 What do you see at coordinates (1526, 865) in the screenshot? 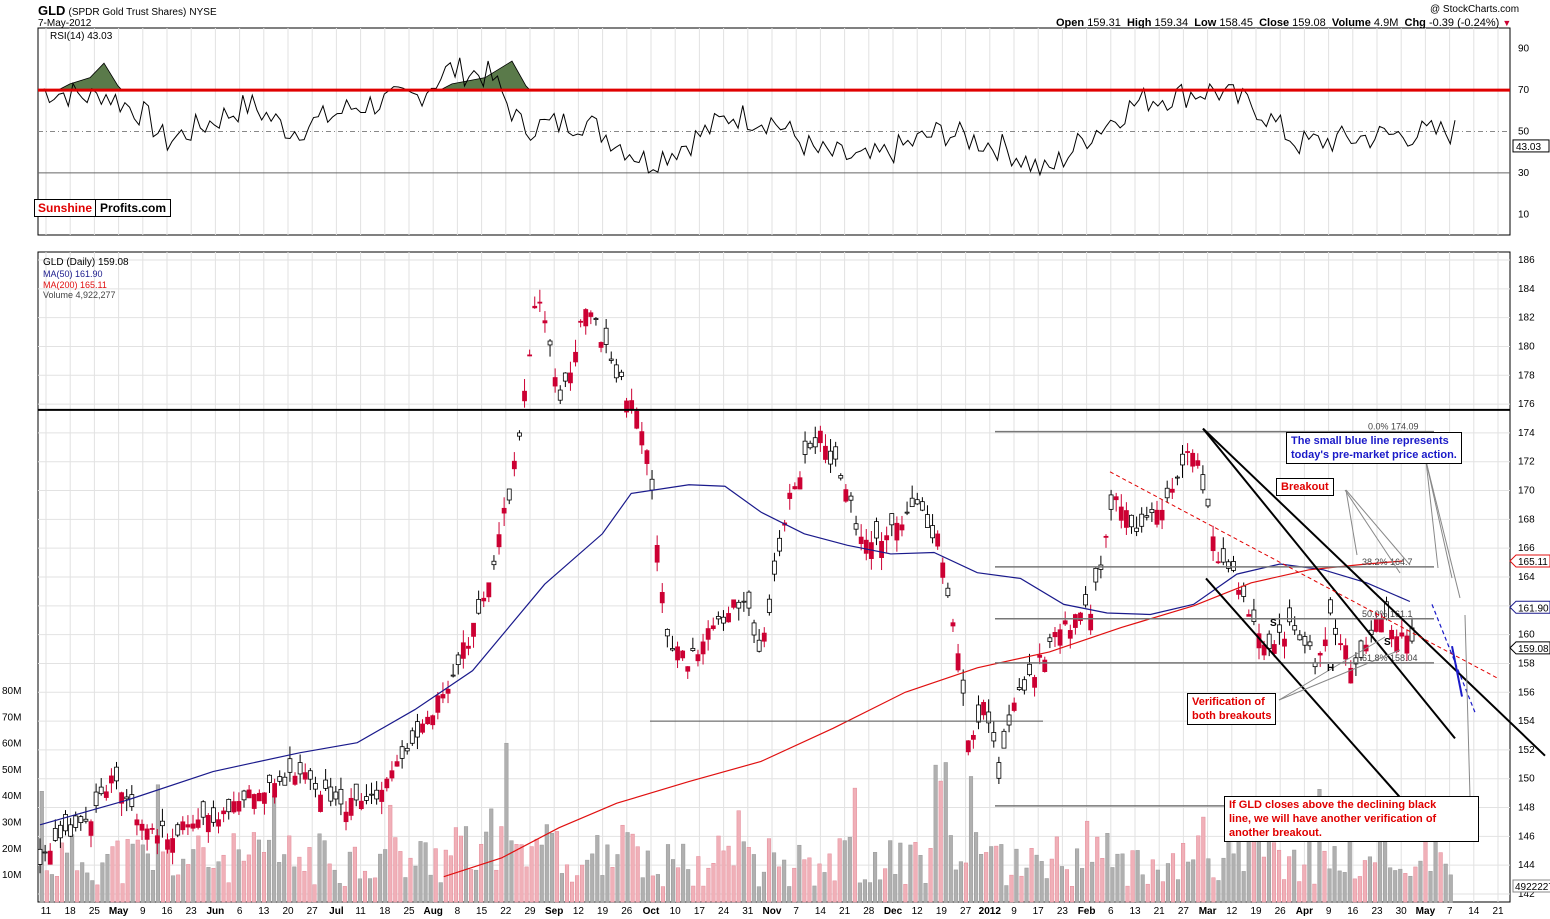
I see `price-tick-label: 144` at bounding box center [1526, 865].